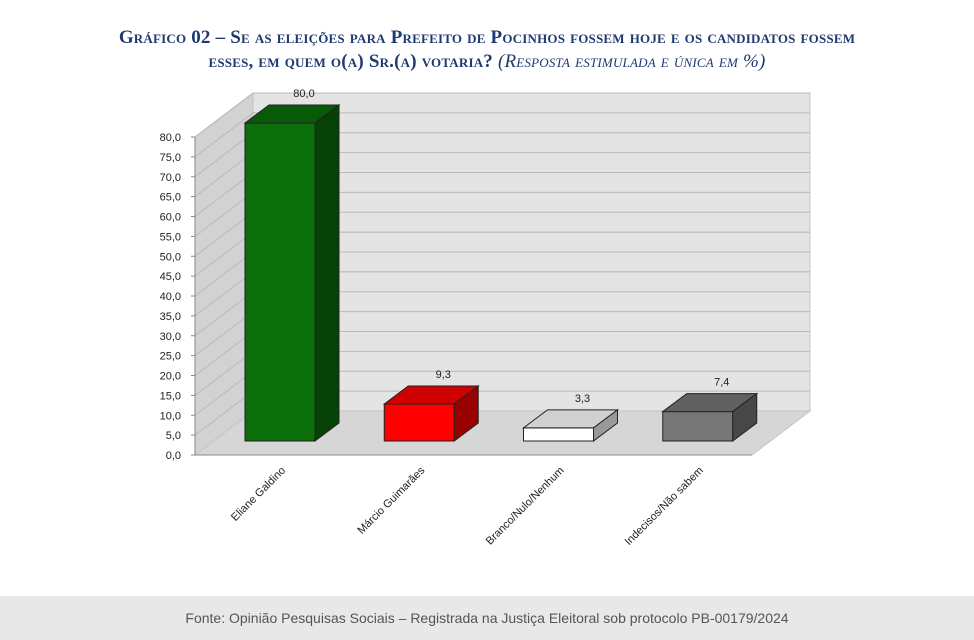 The width and height of the screenshot is (974, 640). Describe the element at coordinates (631, 61) in the screenshot. I see `title-note: (Resposta estimulada e única em %)` at that location.